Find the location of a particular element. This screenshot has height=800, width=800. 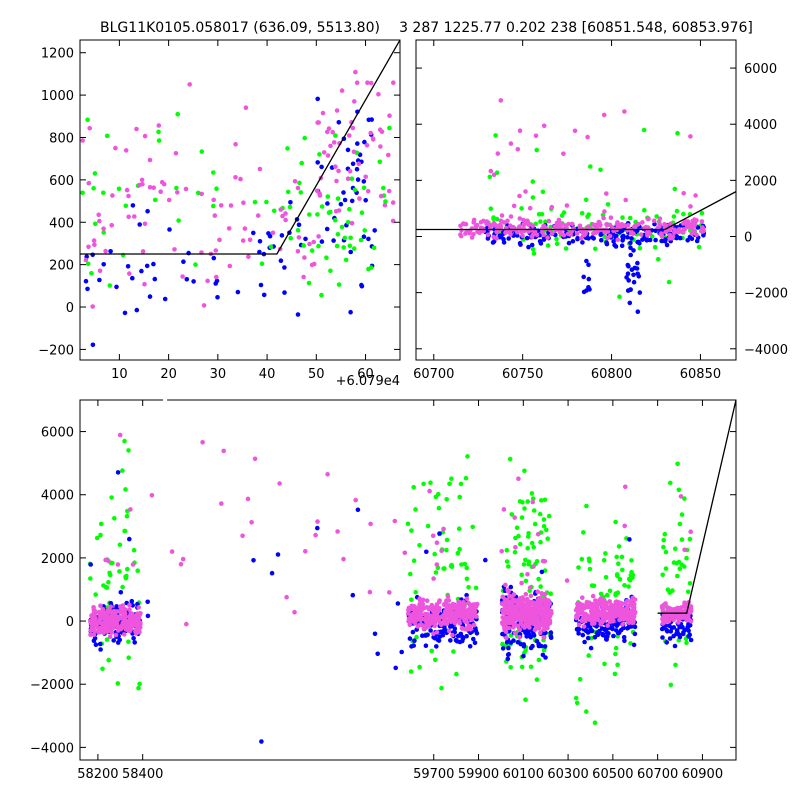

x-tick-label: 58200 is located at coordinates (97, 774).